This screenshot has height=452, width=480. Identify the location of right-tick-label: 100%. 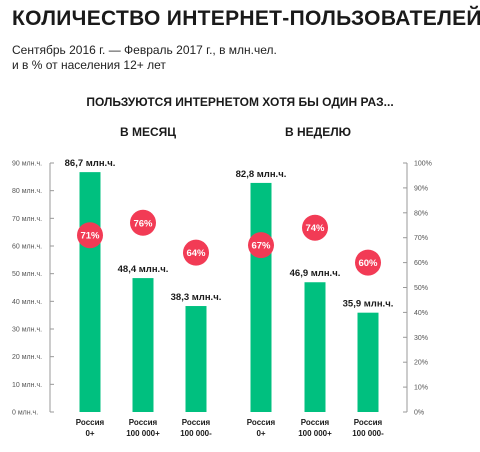
(423, 164).